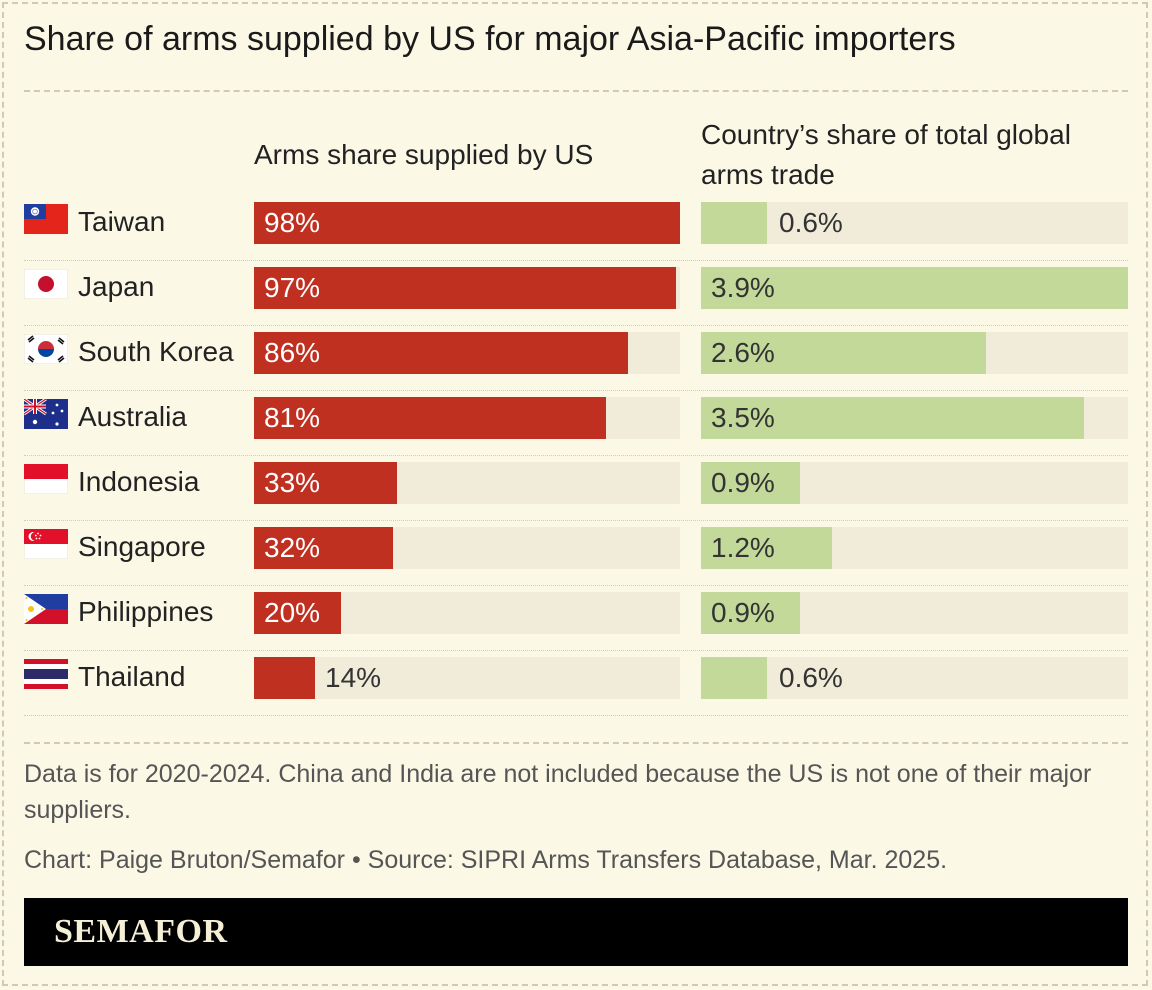  Describe the element at coordinates (139, 481) in the screenshot. I see `country-label: Indonesia` at that location.